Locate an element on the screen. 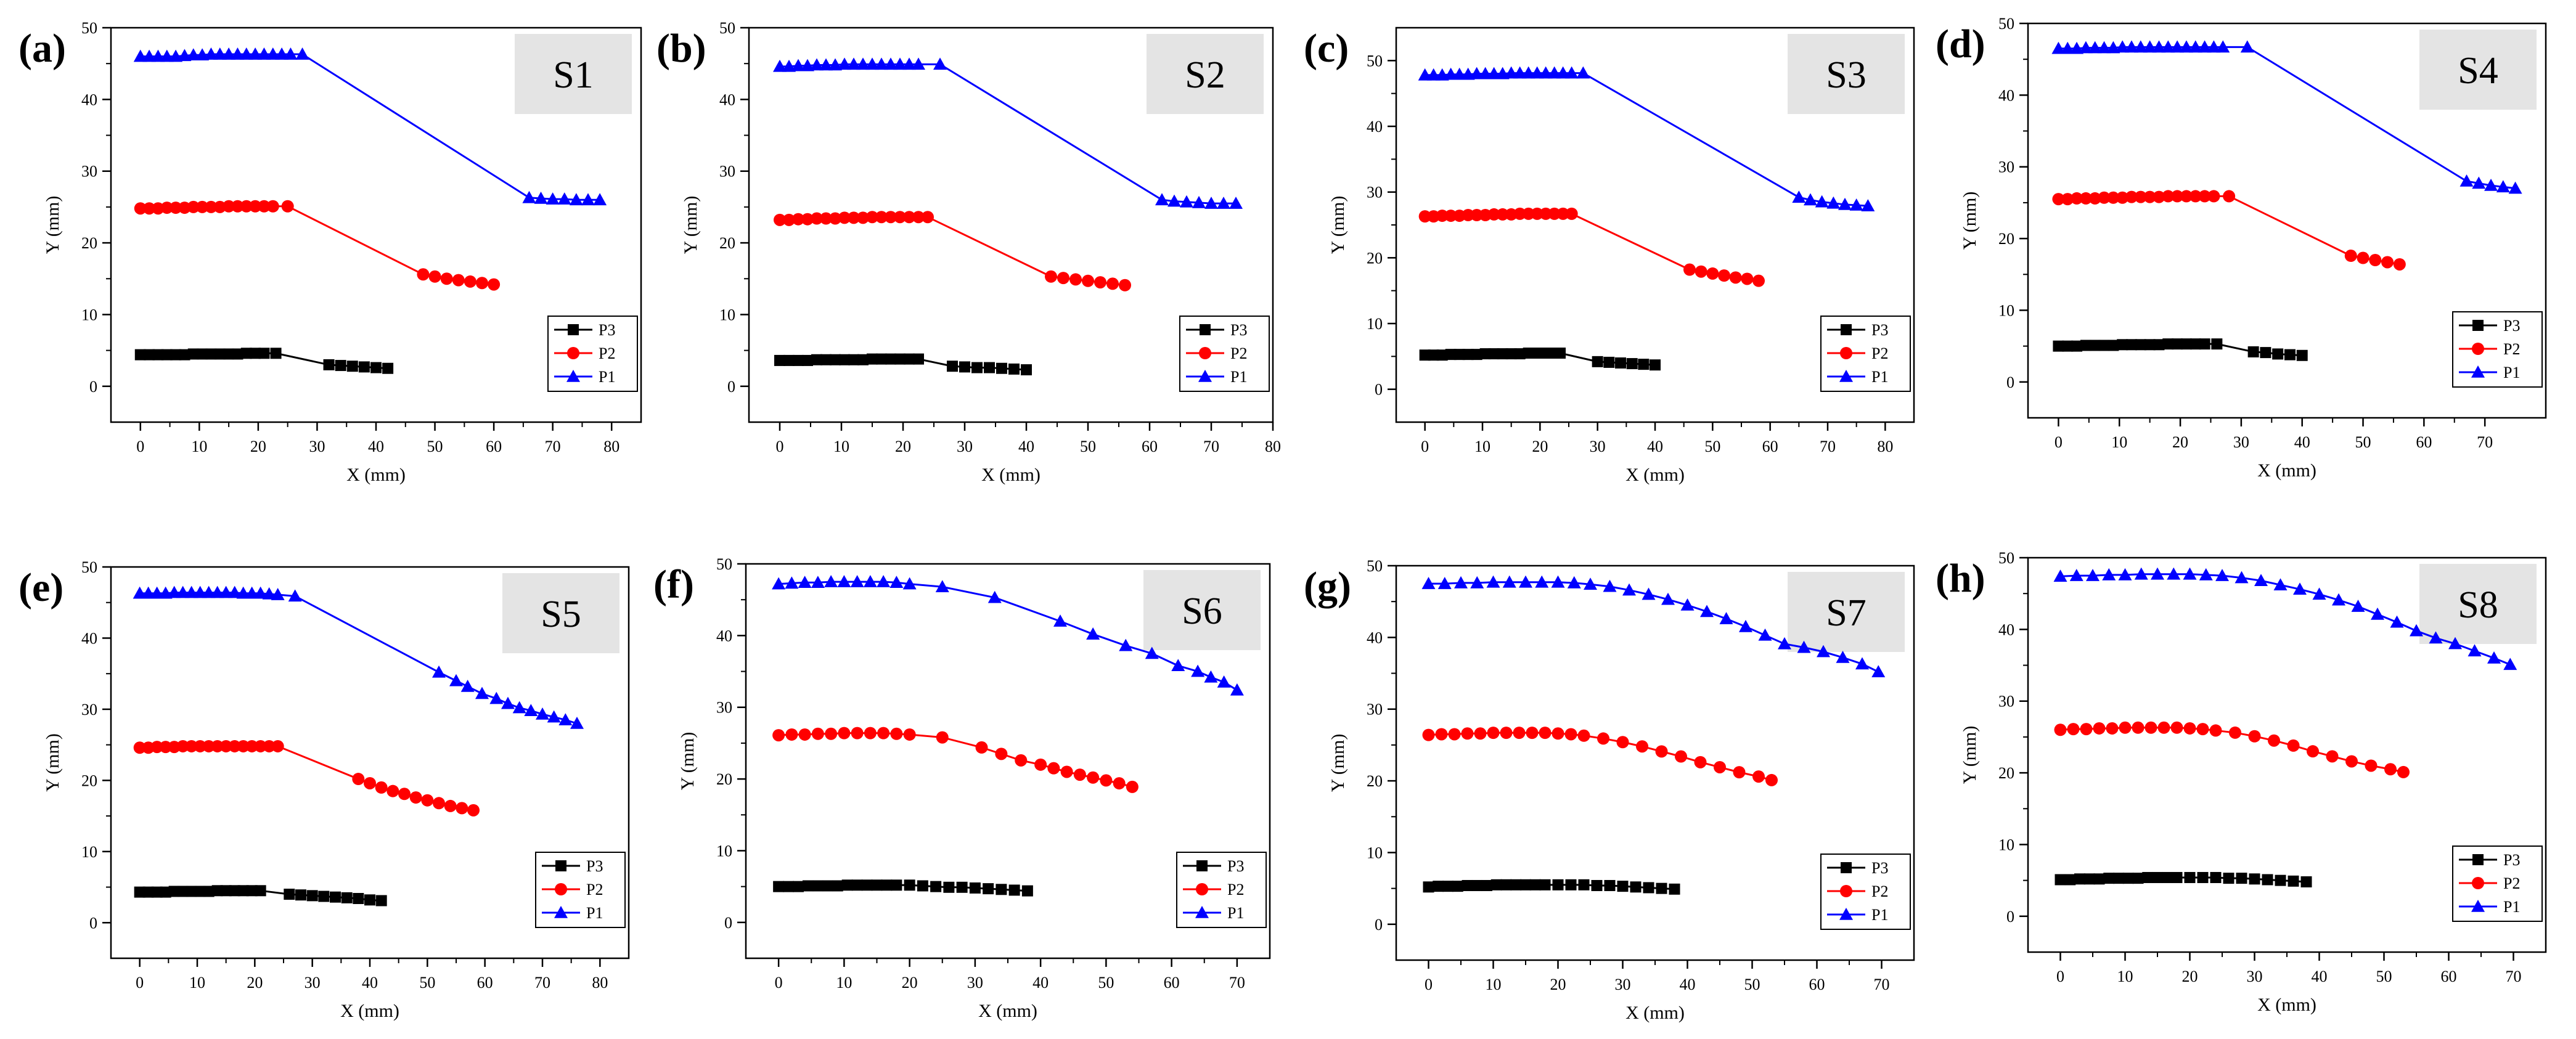 This screenshot has height=1039, width=2576. series-p2 is located at coordinates (2229, 230).